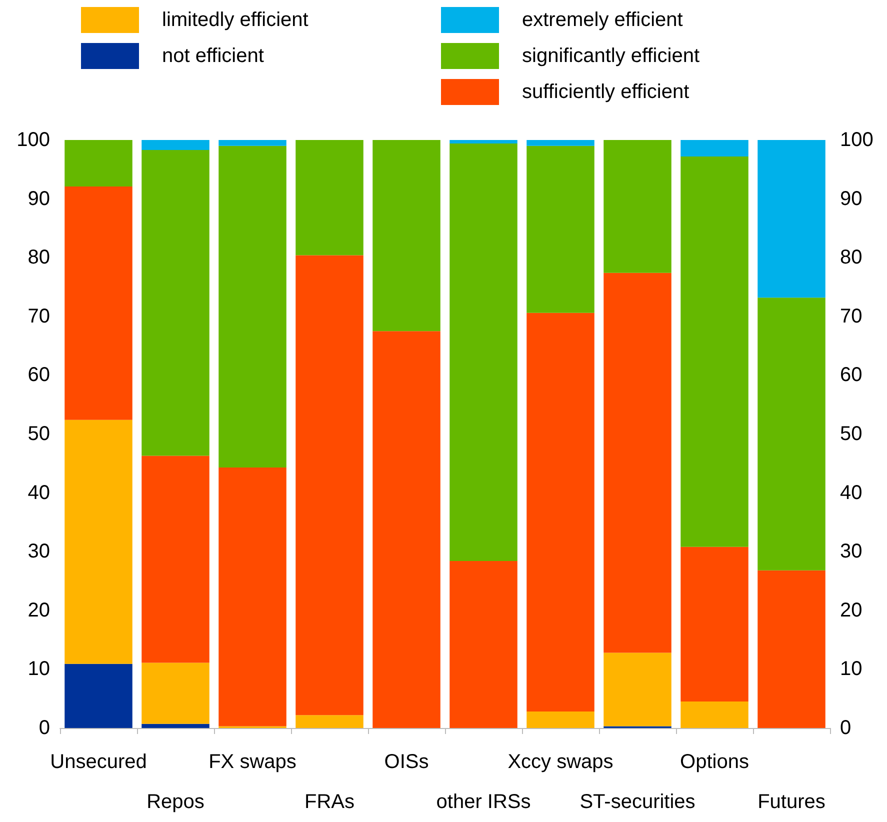 This screenshot has width=887, height=822. Describe the element at coordinates (483, 802) in the screenshot. I see `x-tick-label: other IRSs` at that location.